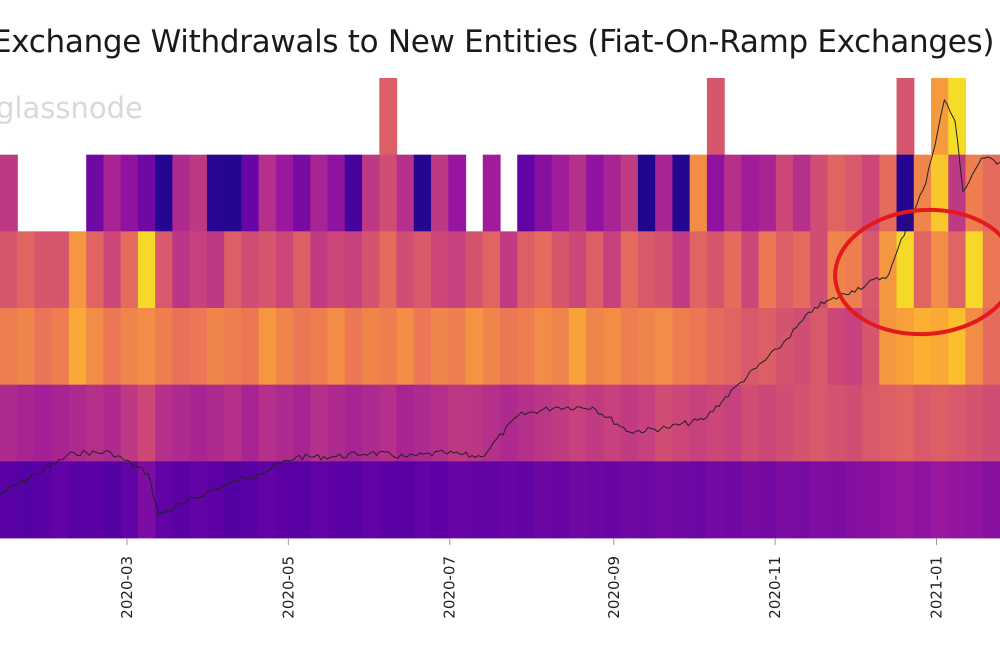 Image resolution: width=1000 pixels, height=660 pixels. What do you see at coordinates (71, 108) in the screenshot?
I see `glassnode-watermark: glassnode` at bounding box center [71, 108].